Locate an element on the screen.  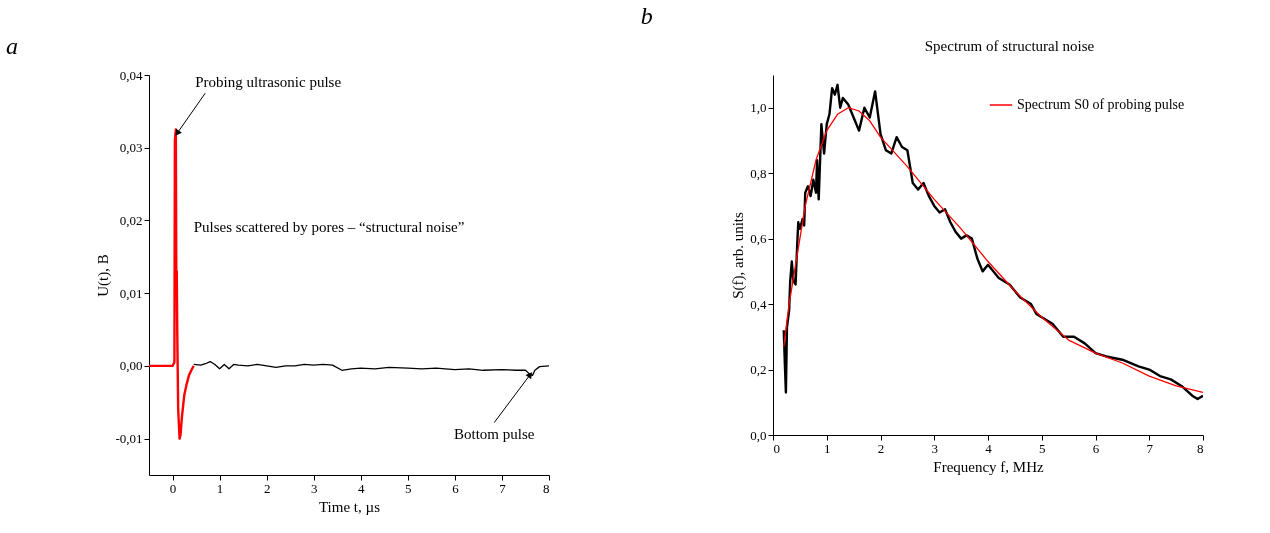
chart-title: b is located at coordinates (646, 16).